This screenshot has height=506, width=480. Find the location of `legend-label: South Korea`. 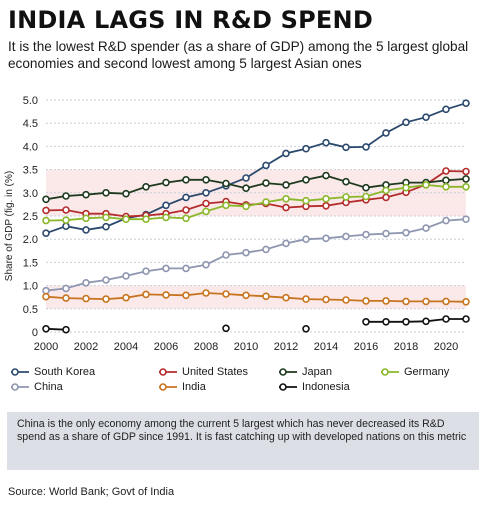

legend-label: South Korea is located at coordinates (65, 372).